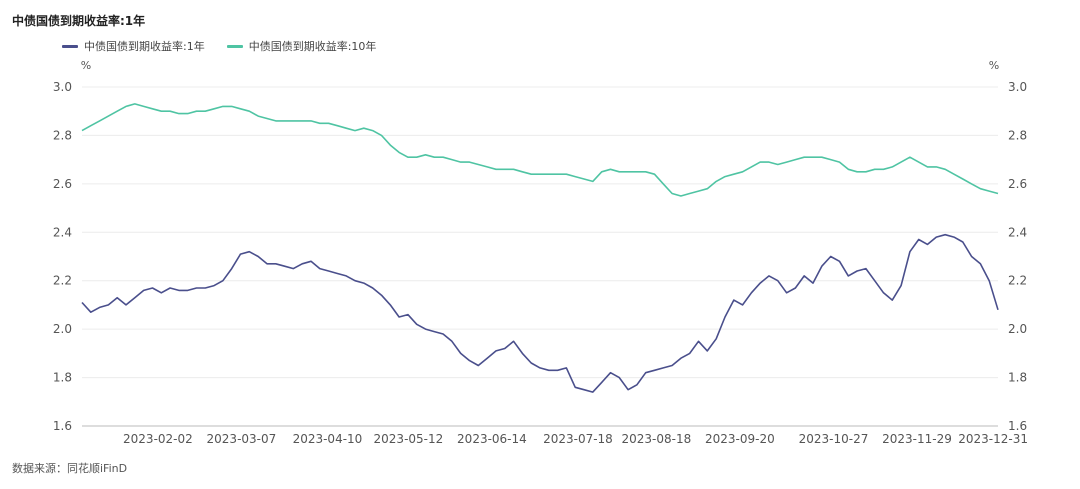 This screenshot has width=1080, height=489. Describe the element at coordinates (62, 232) in the screenshot. I see `y-tick-left-2.4: 2.4` at that location.